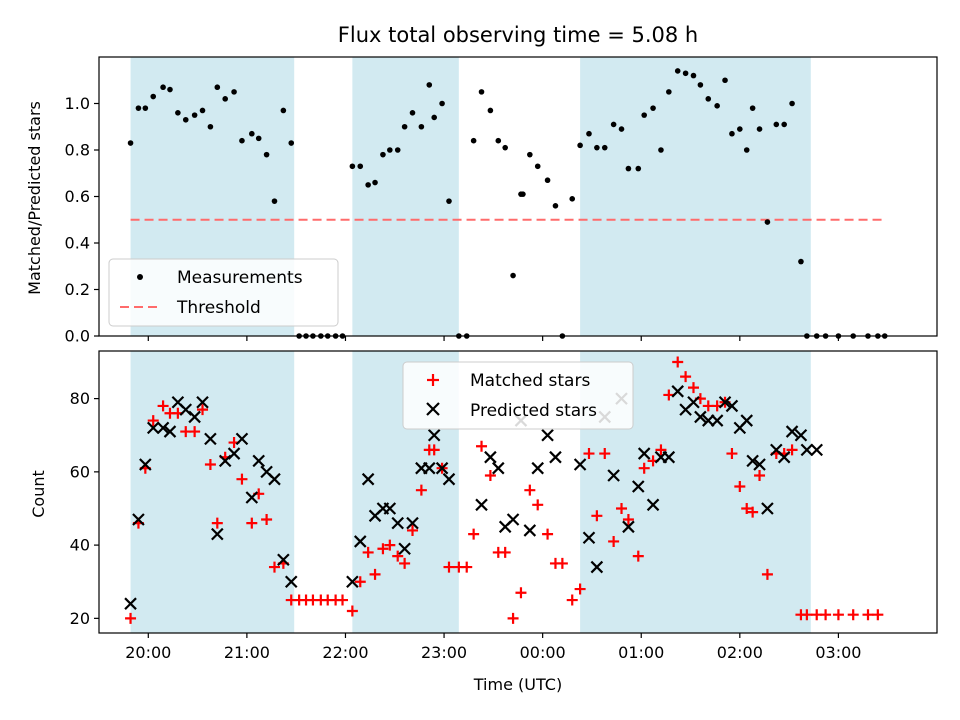  Describe the element at coordinates (77, 103) in the screenshot. I see `top-y-tick-label: 1.0` at that location.